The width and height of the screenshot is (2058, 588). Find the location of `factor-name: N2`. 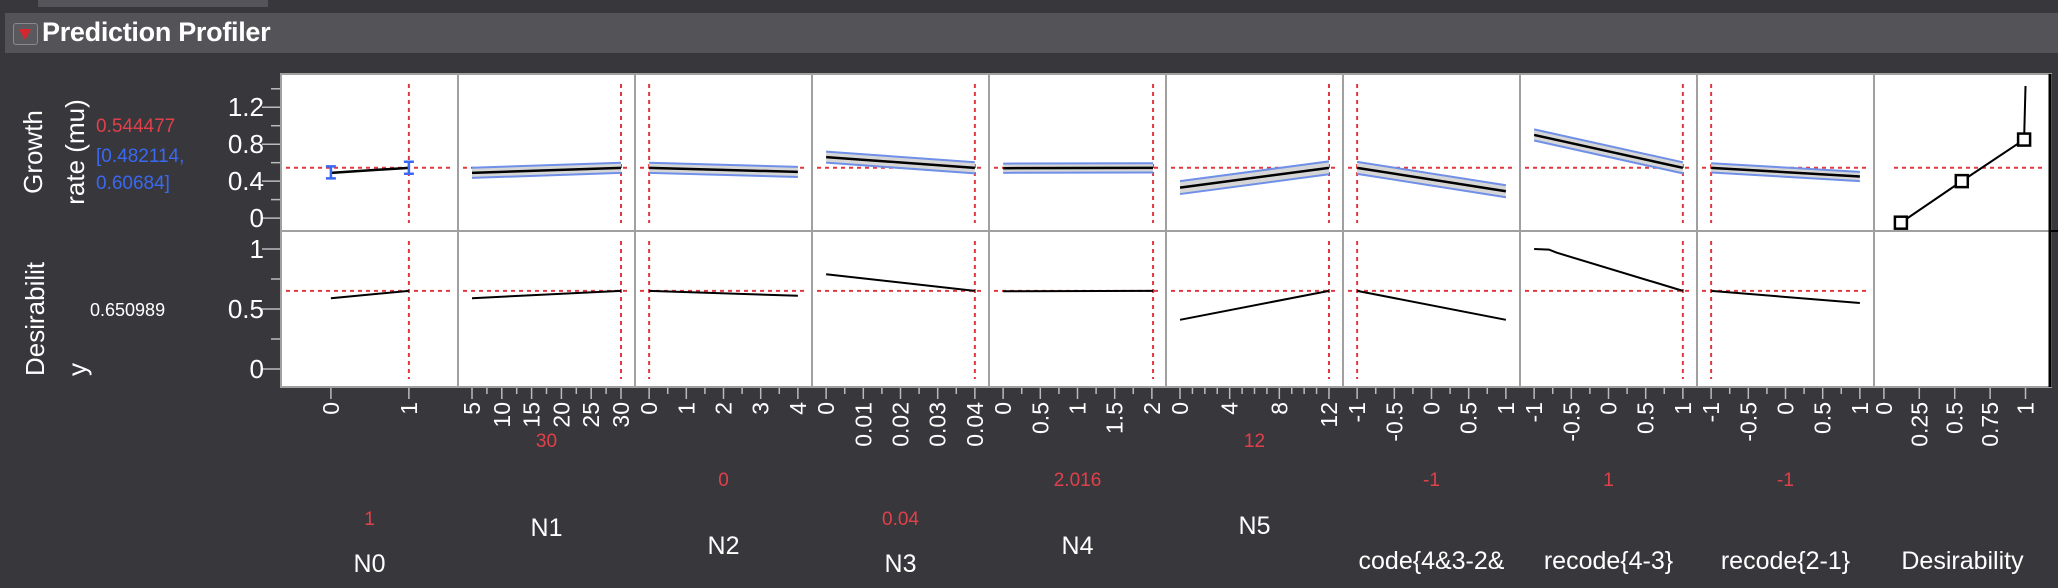

factor-name: N2 is located at coordinates (724, 546).